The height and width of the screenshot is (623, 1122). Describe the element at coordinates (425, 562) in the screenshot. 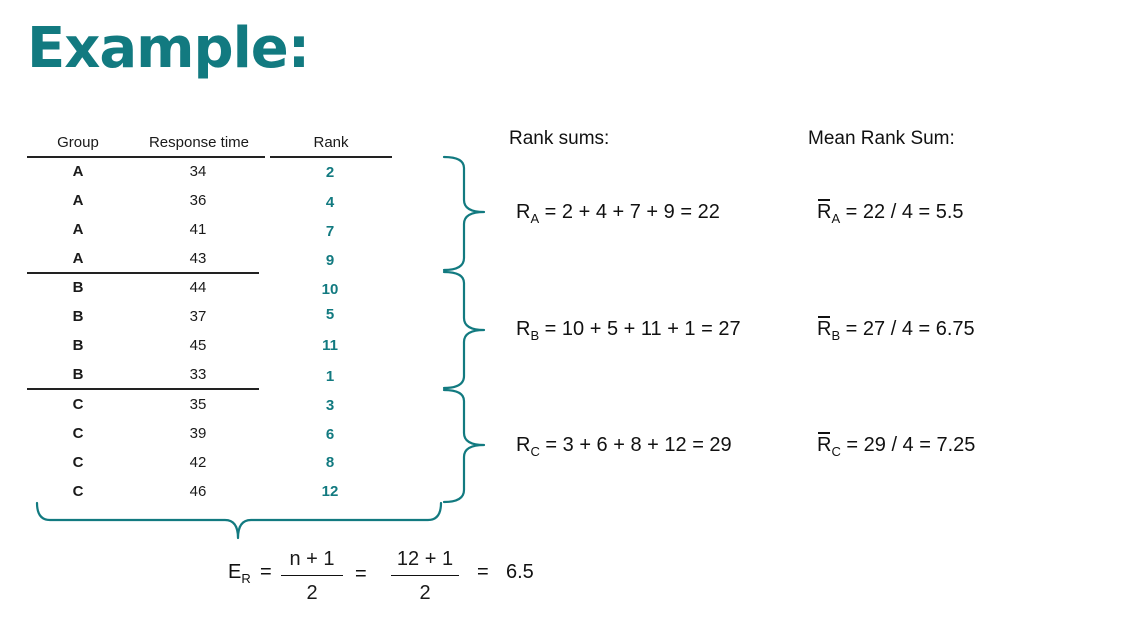

I see `fraction-numeric-numerator: 12 + 1` at that location.